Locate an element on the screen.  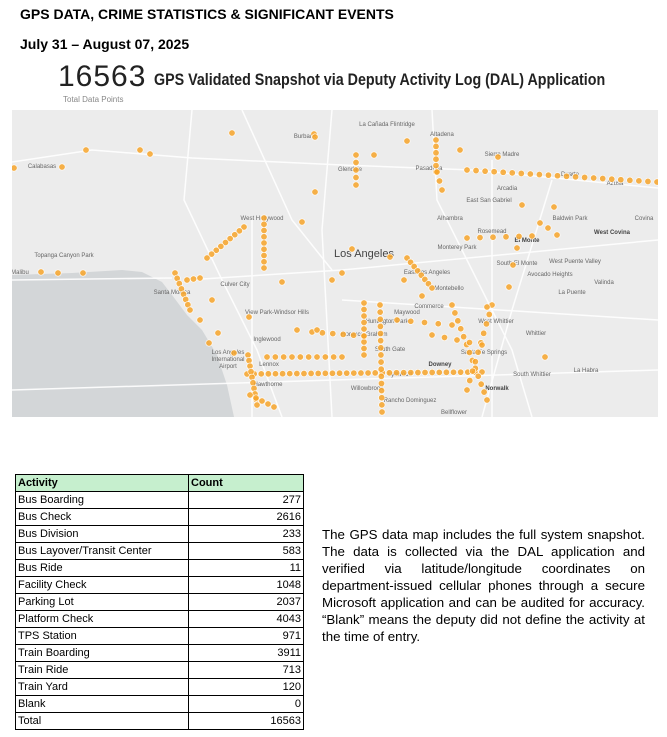
activity-cell: Bus Boarding is located at coordinates (102, 500).